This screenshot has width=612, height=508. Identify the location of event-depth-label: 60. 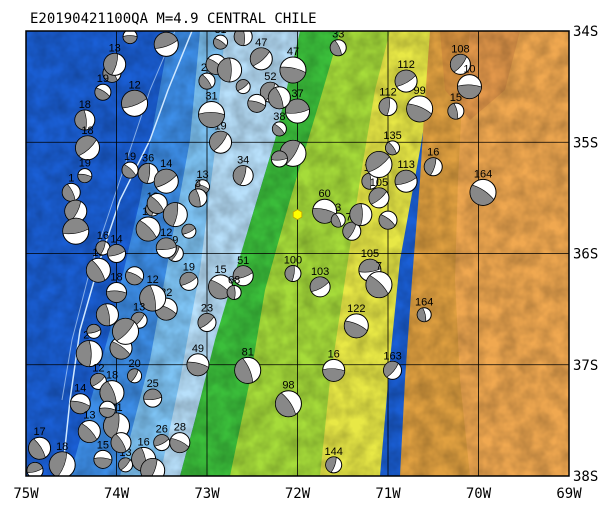
(325, 194).